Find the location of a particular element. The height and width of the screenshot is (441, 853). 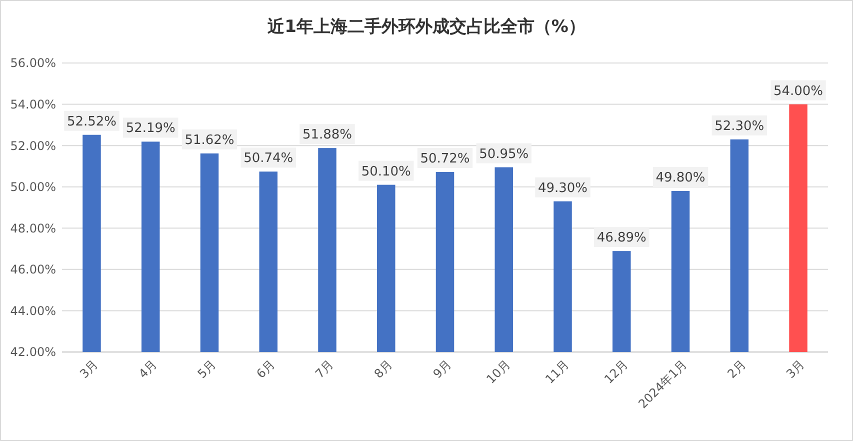

x-tick-label: 10月 is located at coordinates (498, 371).